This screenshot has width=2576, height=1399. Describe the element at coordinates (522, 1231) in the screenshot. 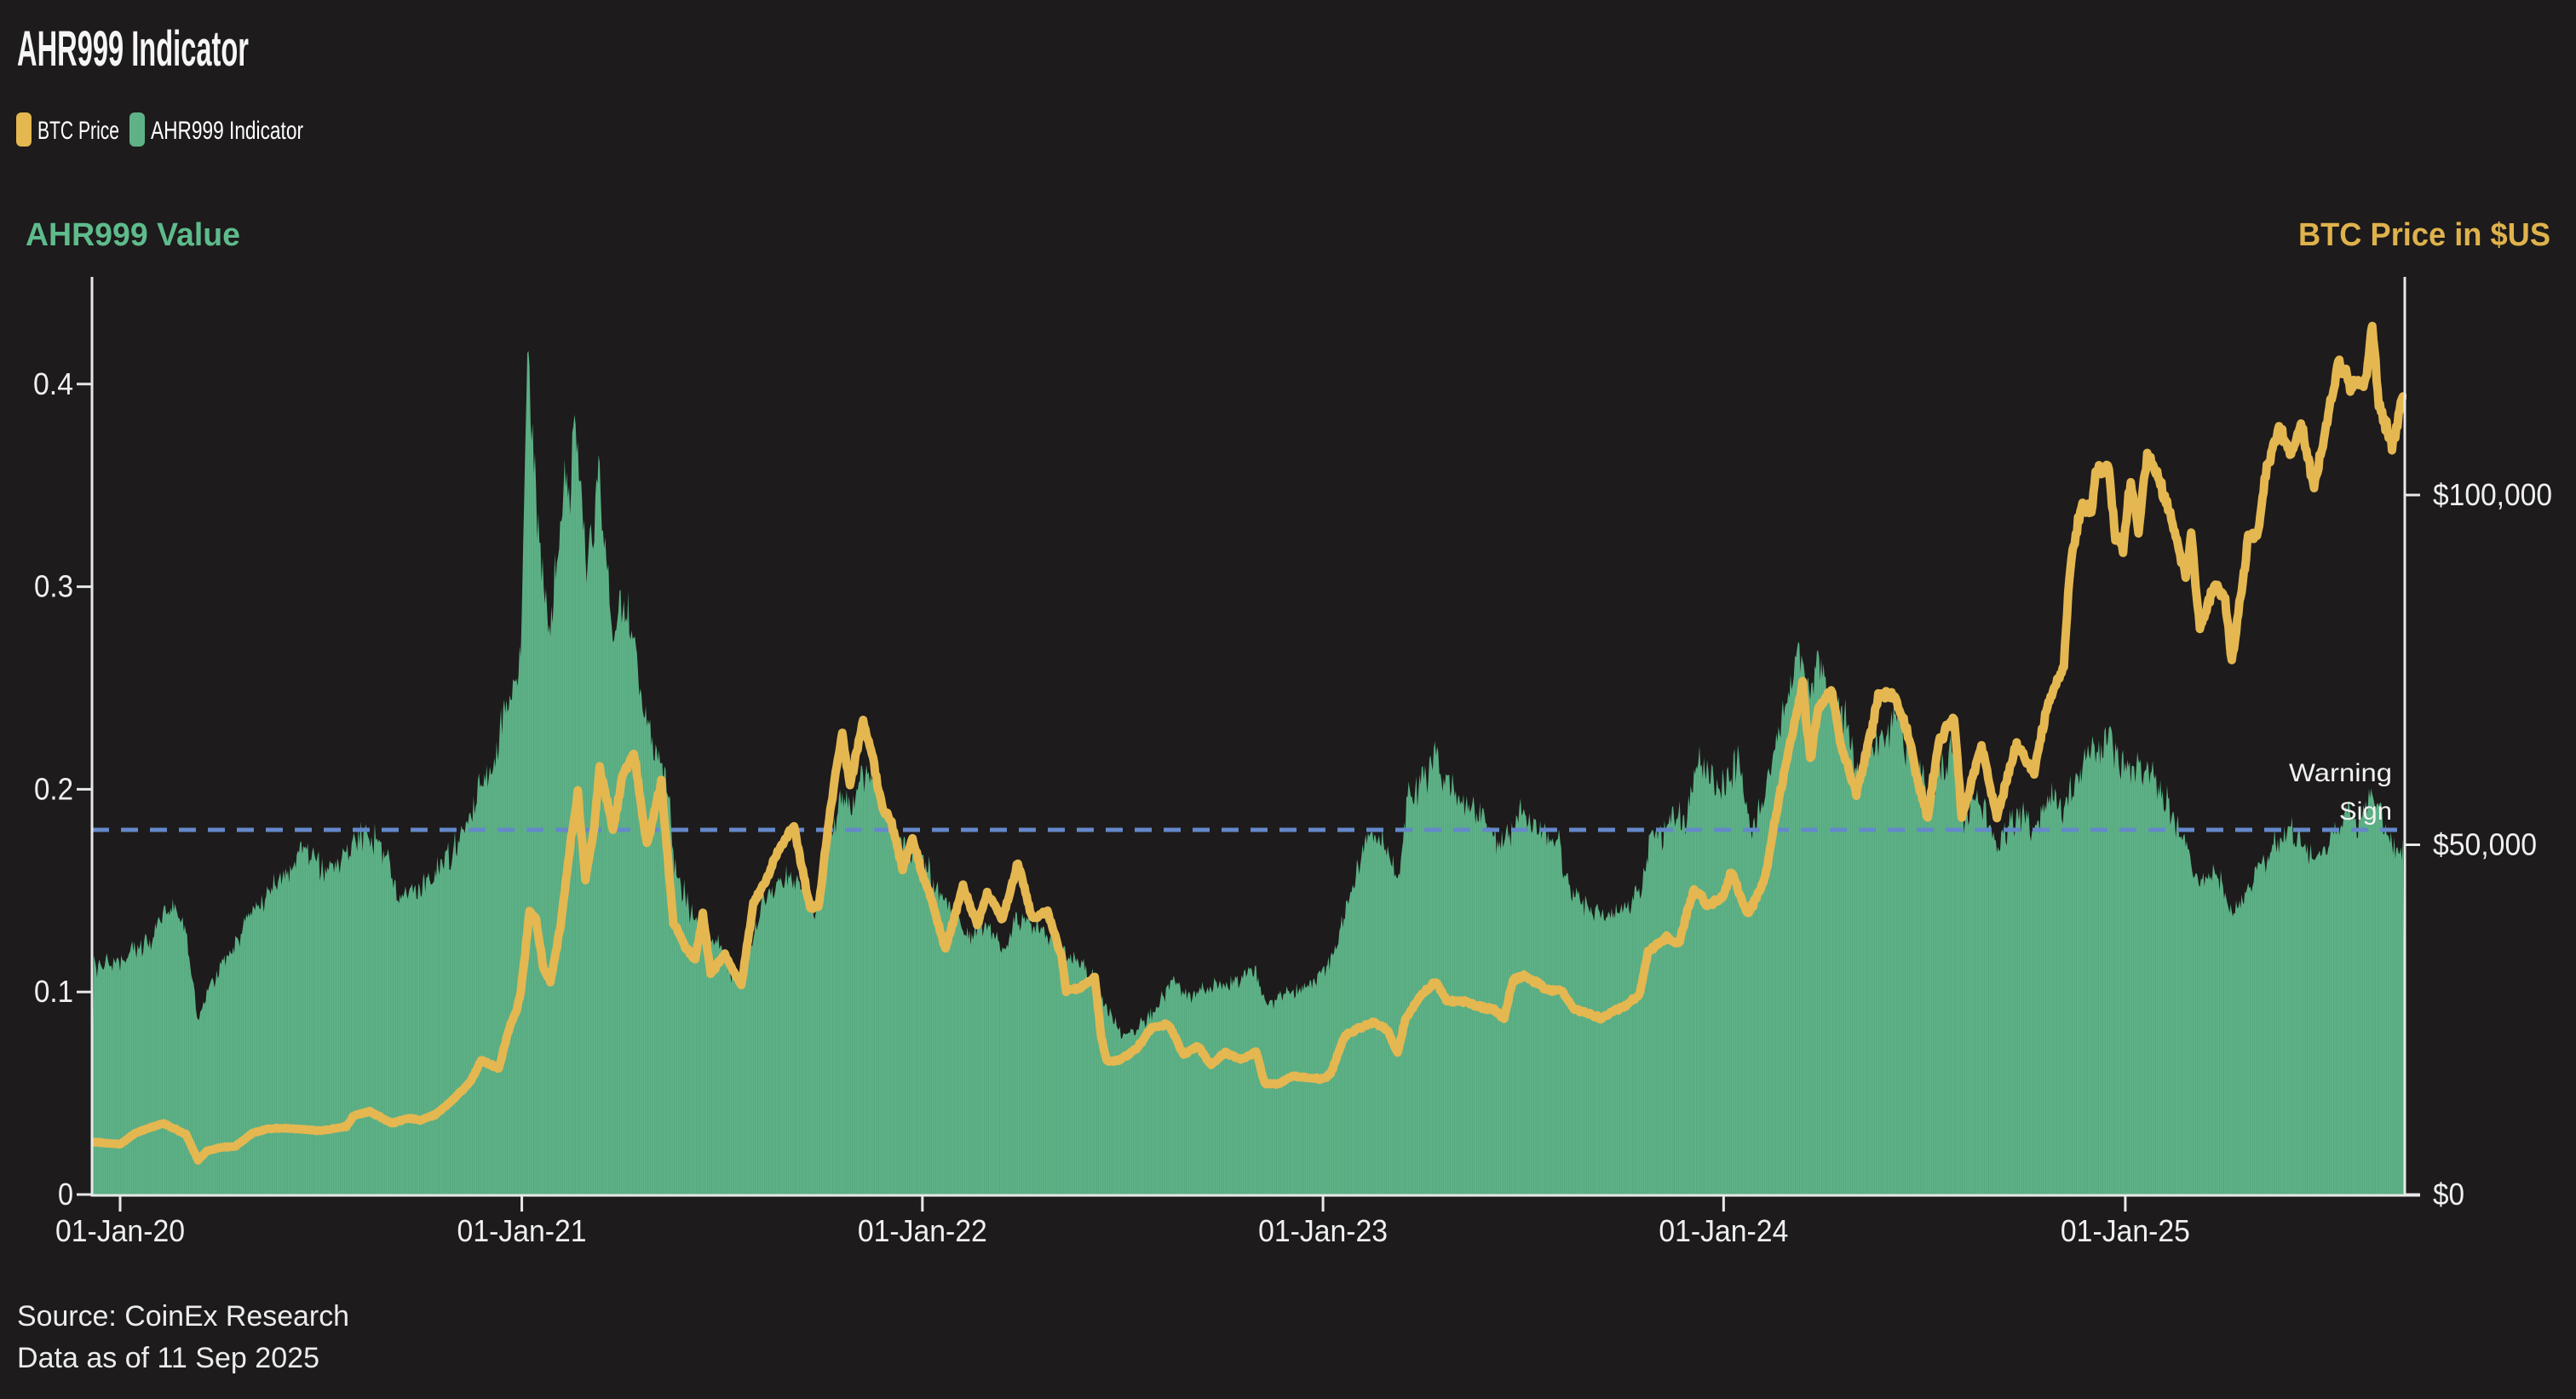

I see `x-axis-tick-label: 01-Jan-21` at that location.